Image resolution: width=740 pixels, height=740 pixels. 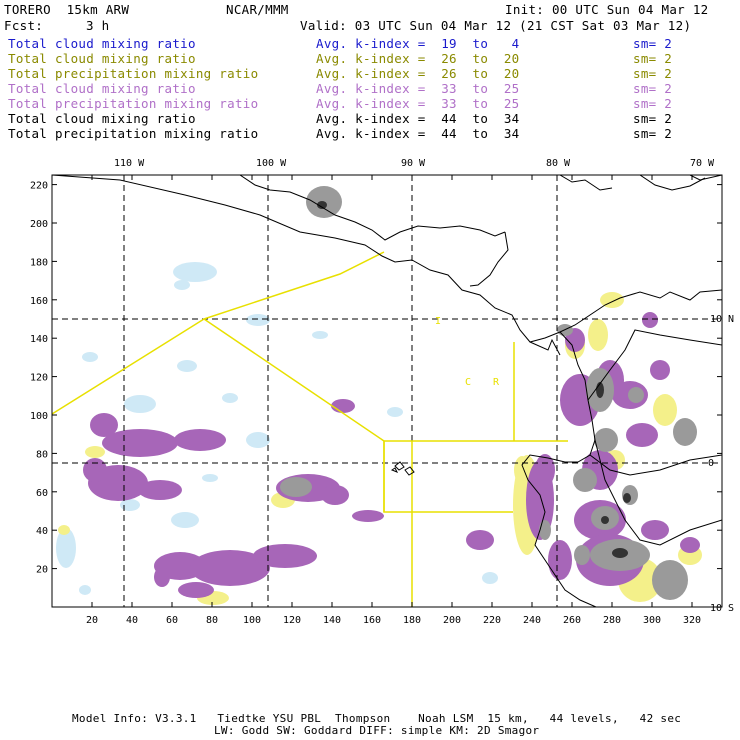 What do you see at coordinates (39, 339) in the screenshot?
I see `y-tick-label: 140` at bounding box center [39, 339].